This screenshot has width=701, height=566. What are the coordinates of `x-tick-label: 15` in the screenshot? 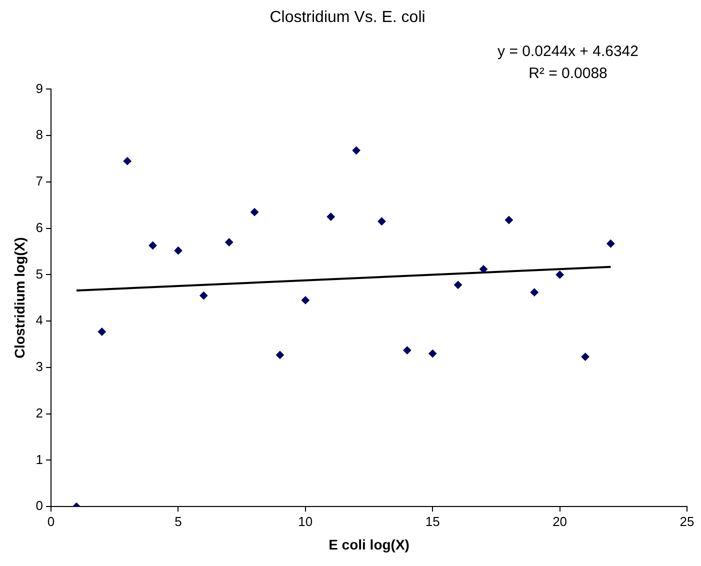 It's located at (432, 521).